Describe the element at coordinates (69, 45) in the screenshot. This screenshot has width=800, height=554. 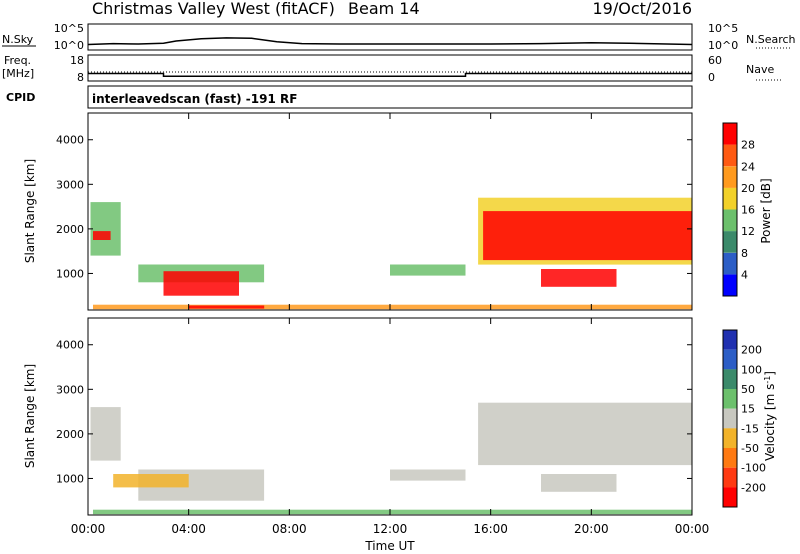
I see `nsky-tick-bottom: 10^0` at that location.